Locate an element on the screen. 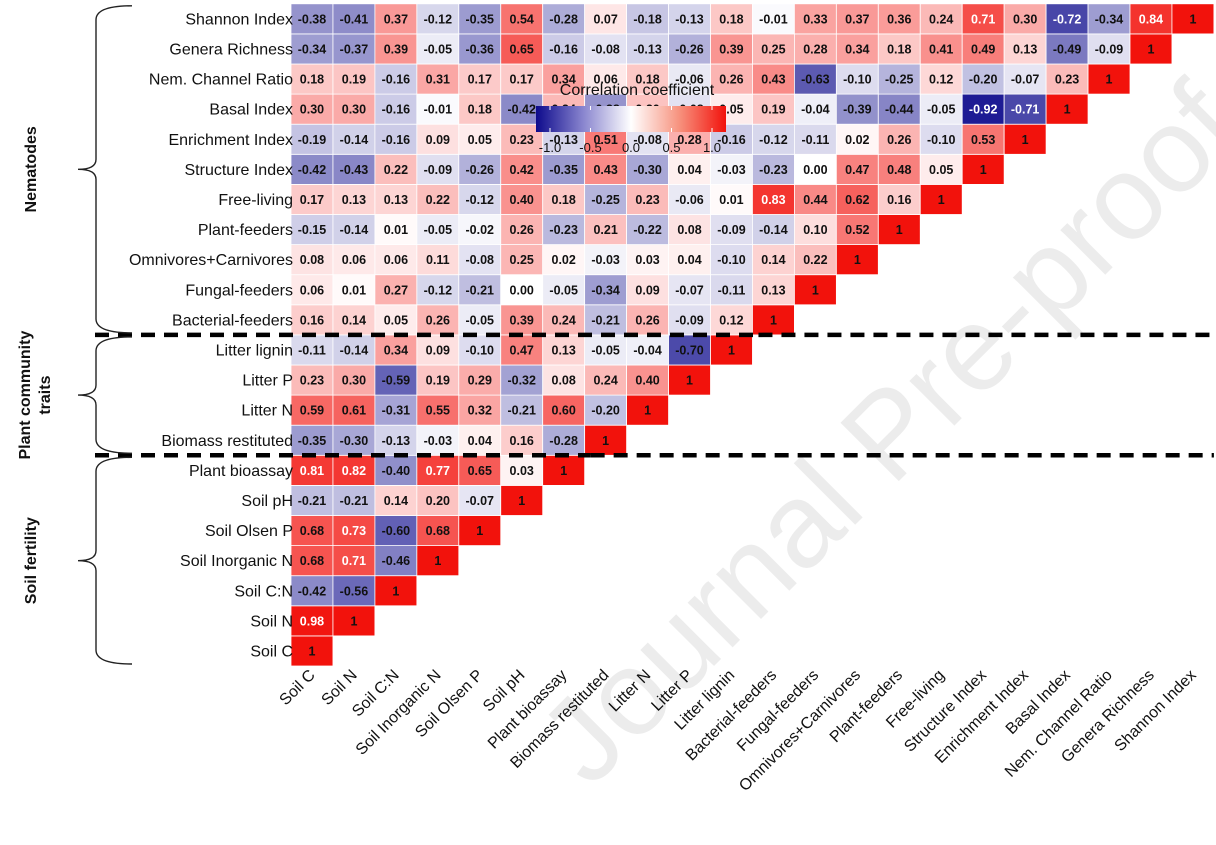 The width and height of the screenshot is (1216, 845). cell-value-label: -0.31 is located at coordinates (396, 411).